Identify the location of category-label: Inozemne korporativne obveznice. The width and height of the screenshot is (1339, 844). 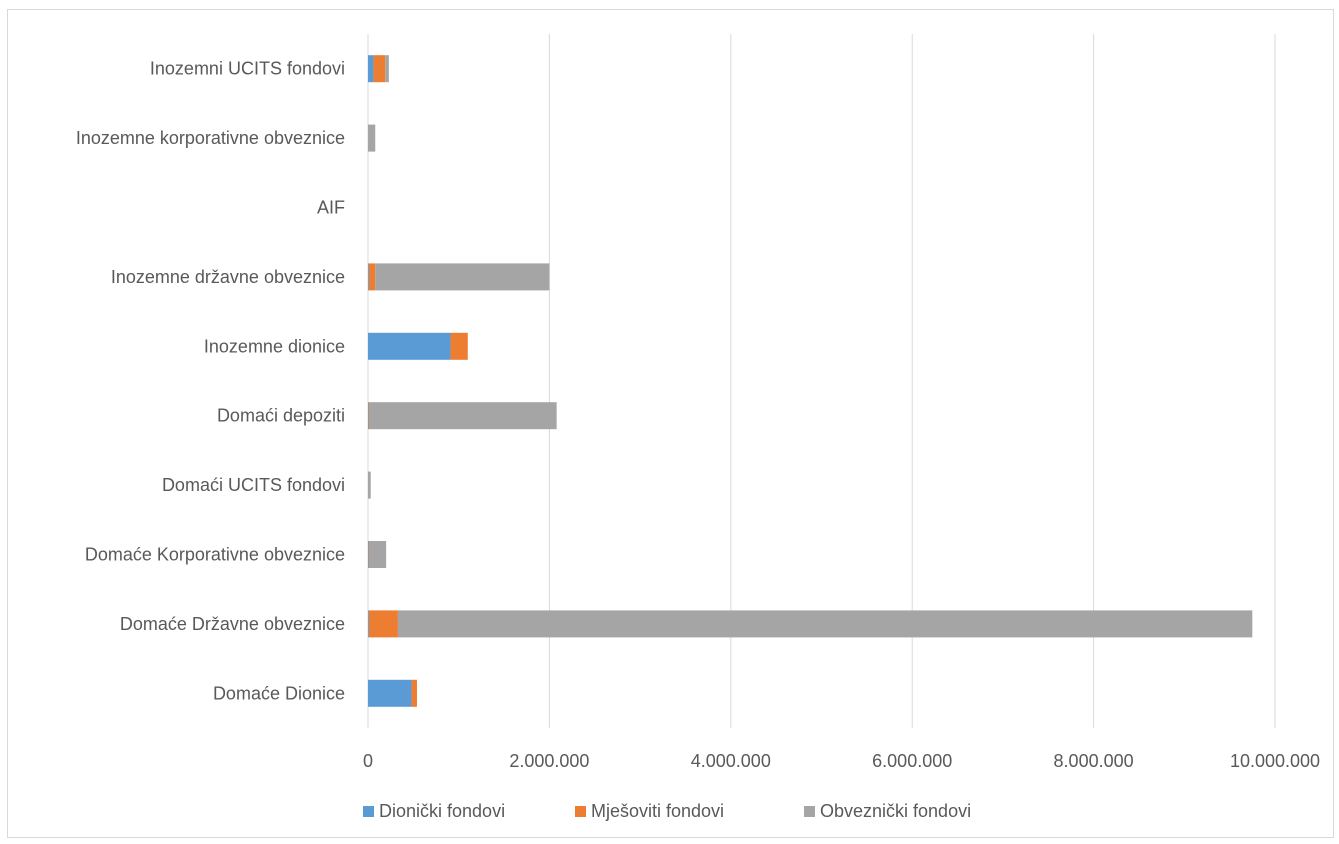
(210, 138).